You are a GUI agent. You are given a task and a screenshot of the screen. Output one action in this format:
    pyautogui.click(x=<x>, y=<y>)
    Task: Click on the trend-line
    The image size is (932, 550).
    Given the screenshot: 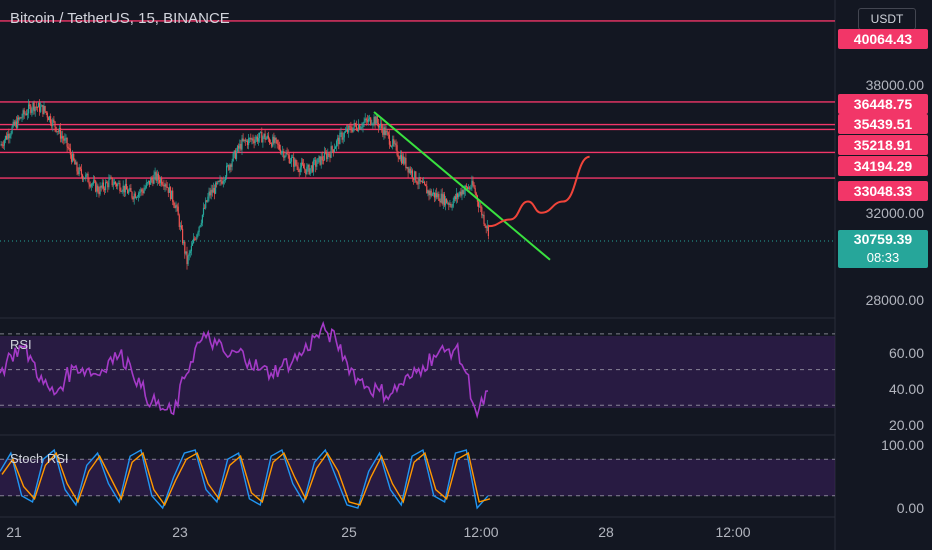 What is the action you would take?
    pyautogui.click(x=462, y=186)
    